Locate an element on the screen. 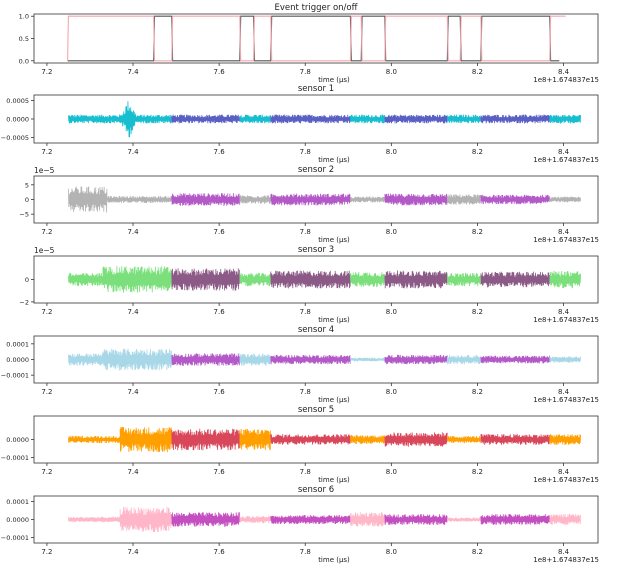 Image resolution: width=623 pixels, height=565 pixels. sensor-4-ytick-label: −0.0001 is located at coordinates (15, 376).